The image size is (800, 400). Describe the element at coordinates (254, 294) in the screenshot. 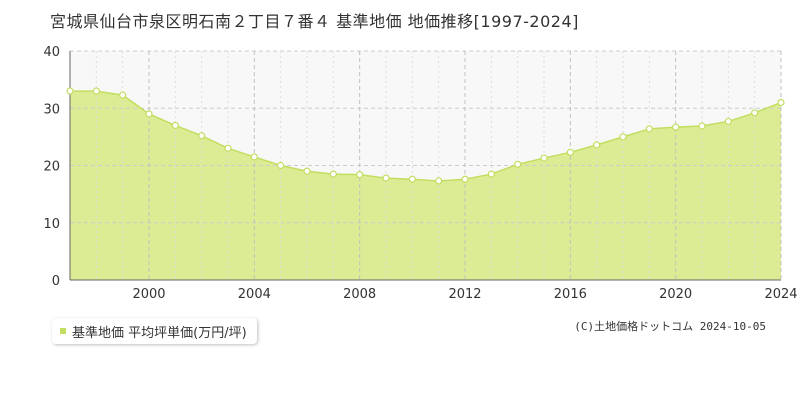

I see `x-tick-label: 2004` at that location.